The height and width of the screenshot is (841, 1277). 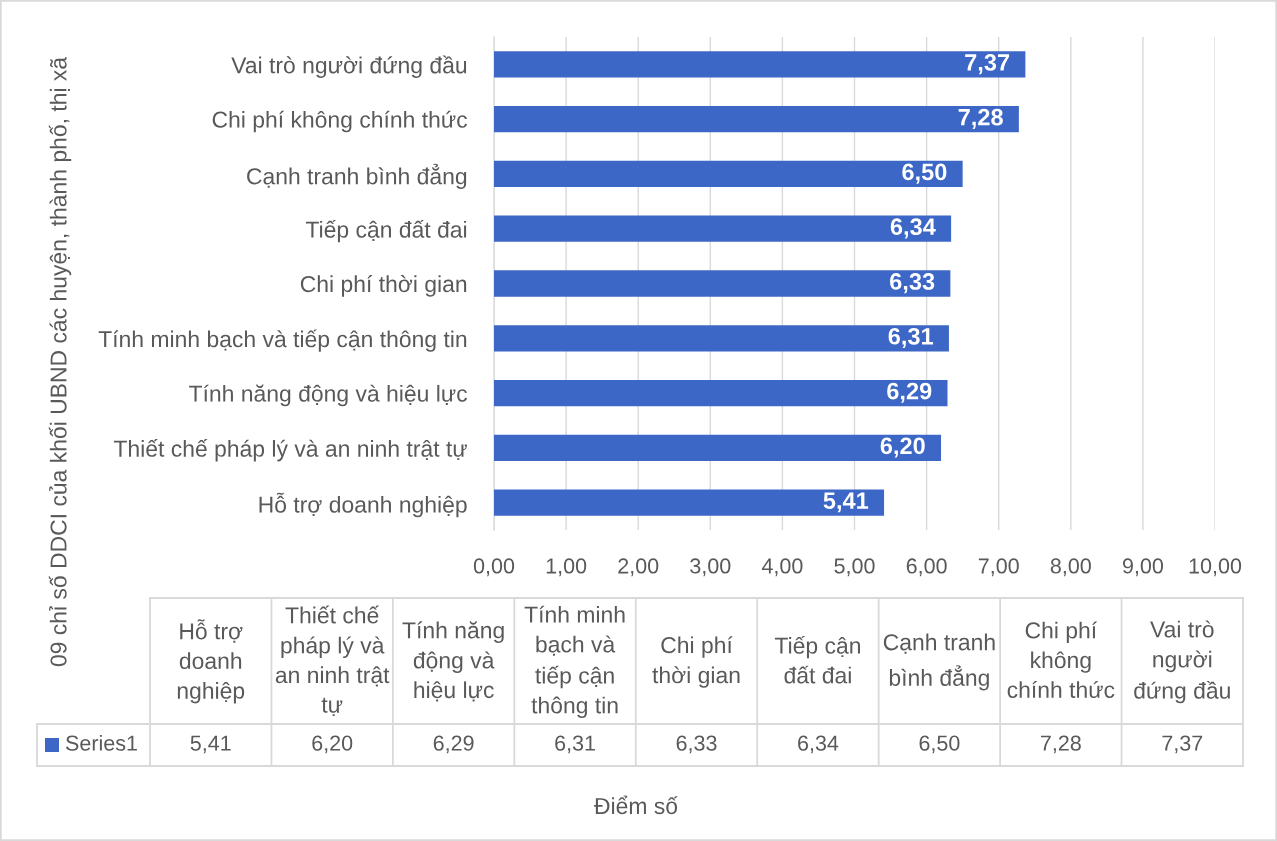 What do you see at coordinates (939, 662) in the screenshot?
I see `category-label: Cạnh tranh bình đẳng` at bounding box center [939, 662].